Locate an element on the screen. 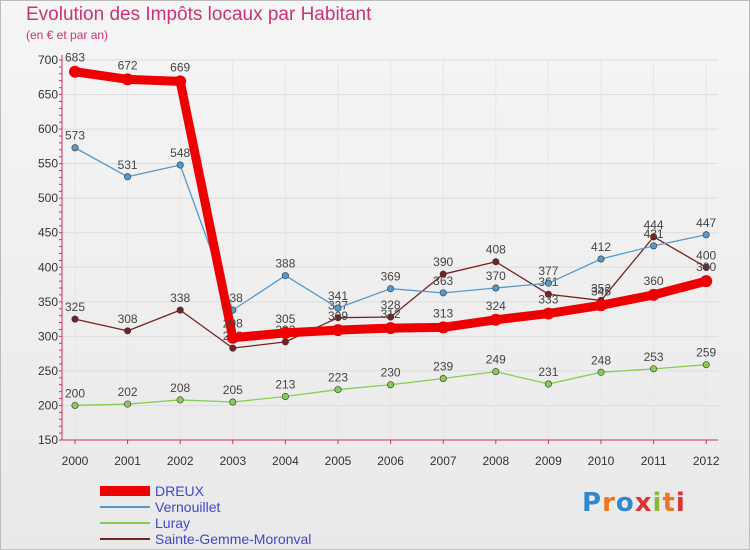 The image size is (750, 550). x-tick-label: 2012 is located at coordinates (706, 461).